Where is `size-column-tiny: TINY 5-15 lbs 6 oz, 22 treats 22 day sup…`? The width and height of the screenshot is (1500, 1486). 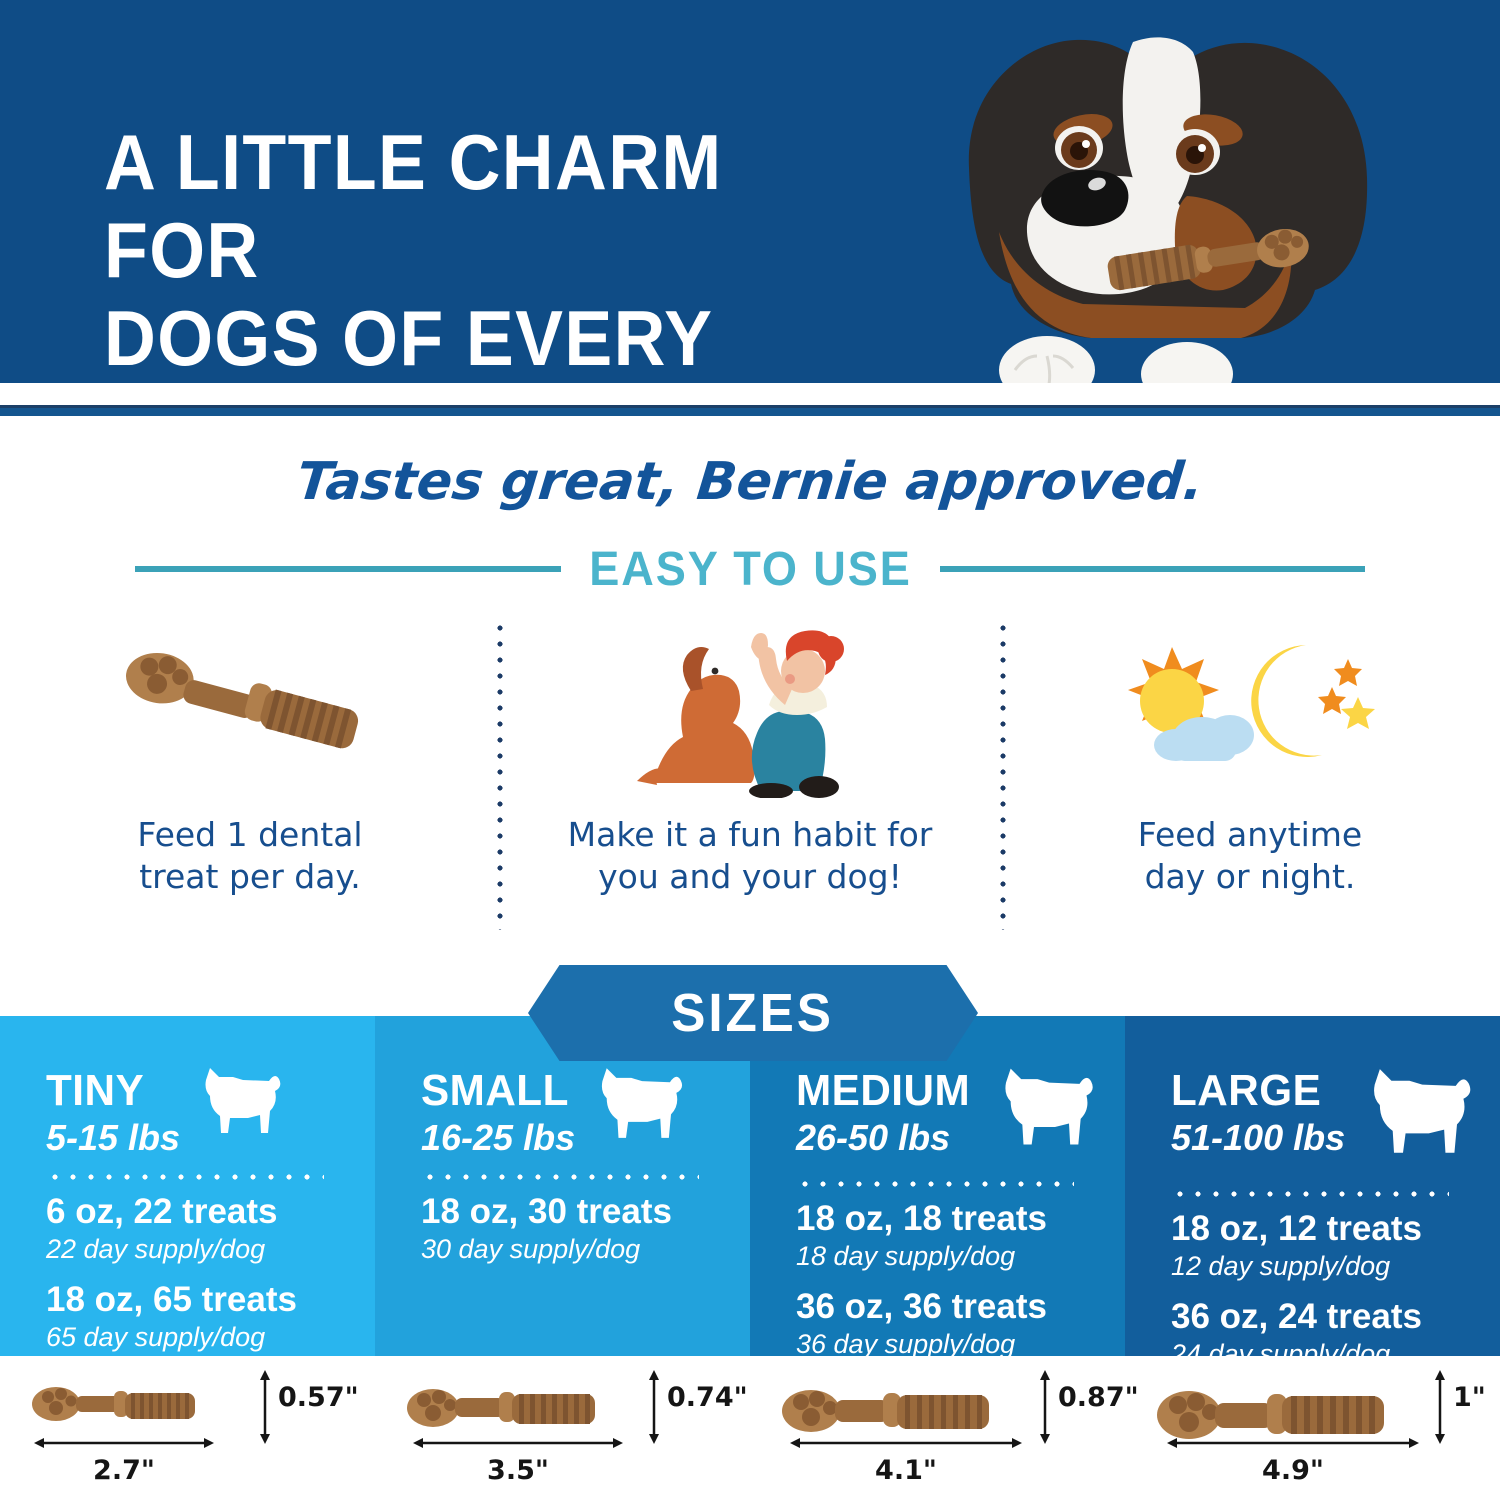
size-column-tiny: TINY 5-15 lbs 6 oz, 22 treats 22 day sup… is located at coordinates (187, 1186).